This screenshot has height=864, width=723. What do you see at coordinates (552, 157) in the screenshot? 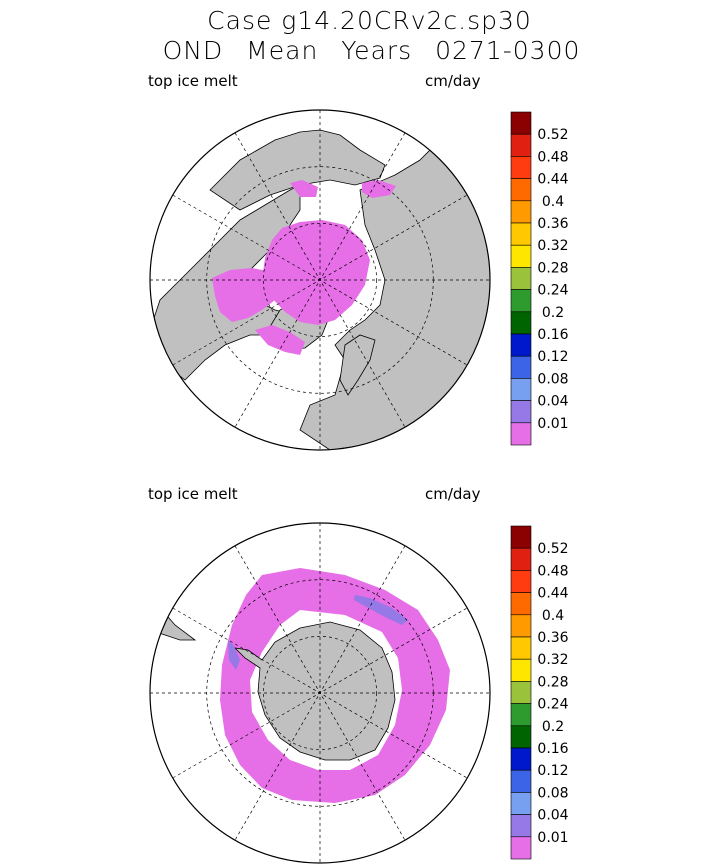
I see `north-colorbar-tick-label: 0.48` at bounding box center [552, 157].